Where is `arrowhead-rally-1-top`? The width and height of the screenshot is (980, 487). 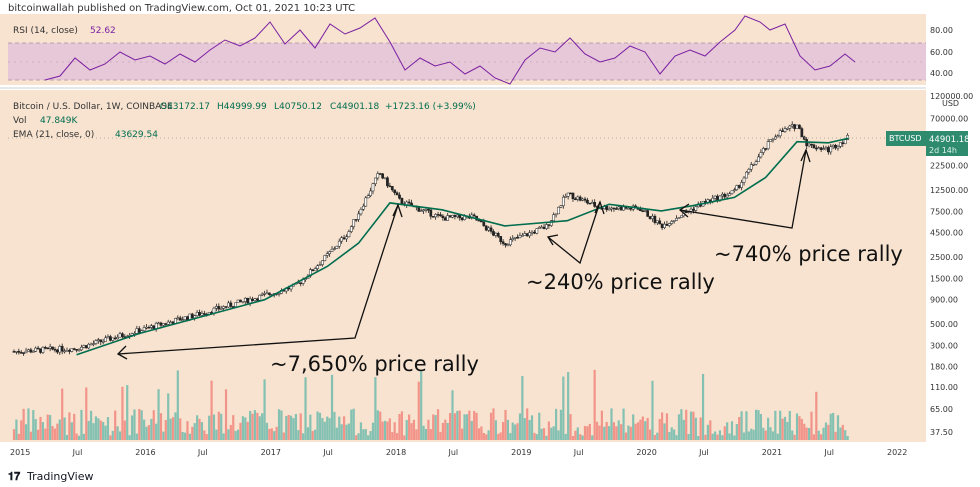
arrowhead-rally-1-top is located at coordinates (397, 210).